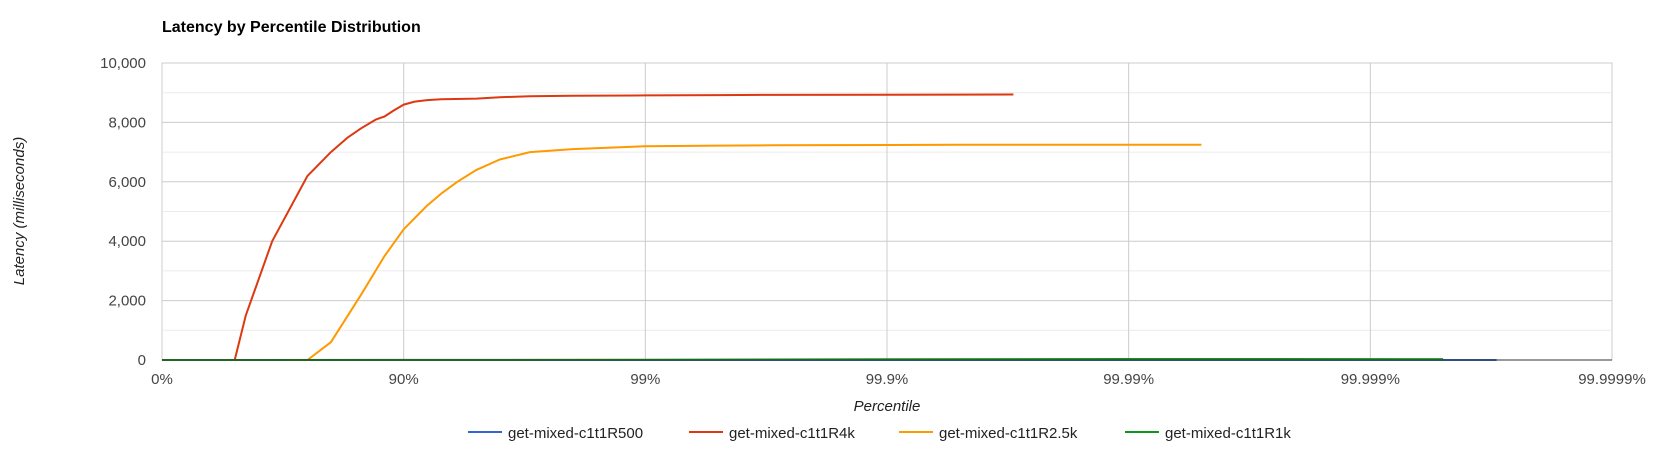  Describe the element at coordinates (887, 379) in the screenshot. I see `x-tick-label: 99.9%` at that location.